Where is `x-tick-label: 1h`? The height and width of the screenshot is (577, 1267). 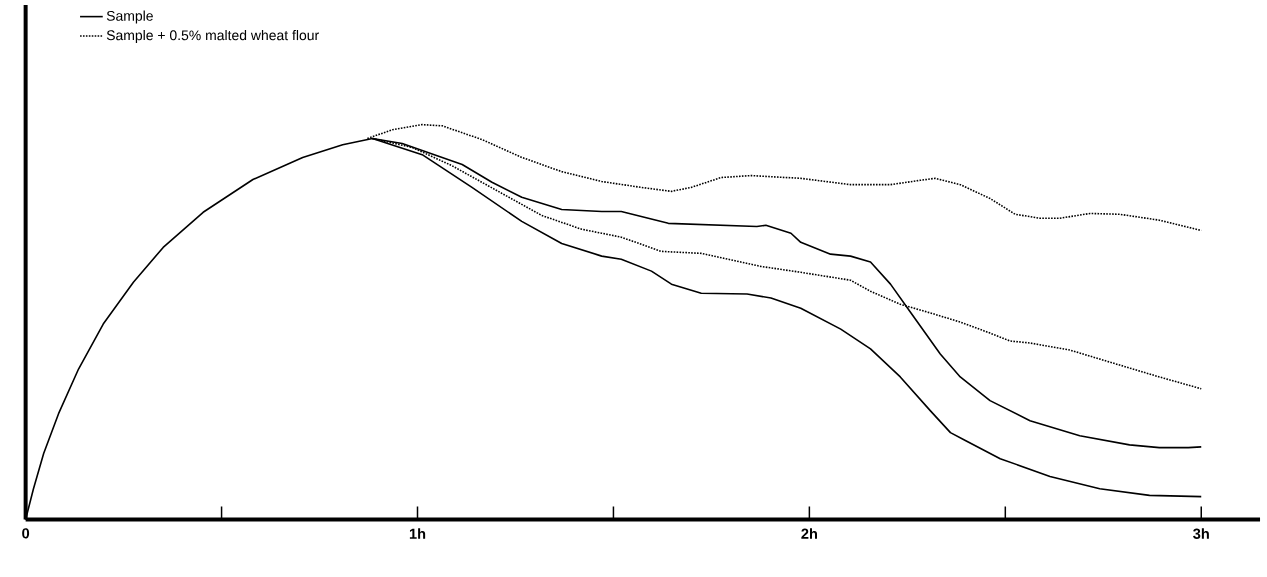
x-tick-label: 1h is located at coordinates (417, 533).